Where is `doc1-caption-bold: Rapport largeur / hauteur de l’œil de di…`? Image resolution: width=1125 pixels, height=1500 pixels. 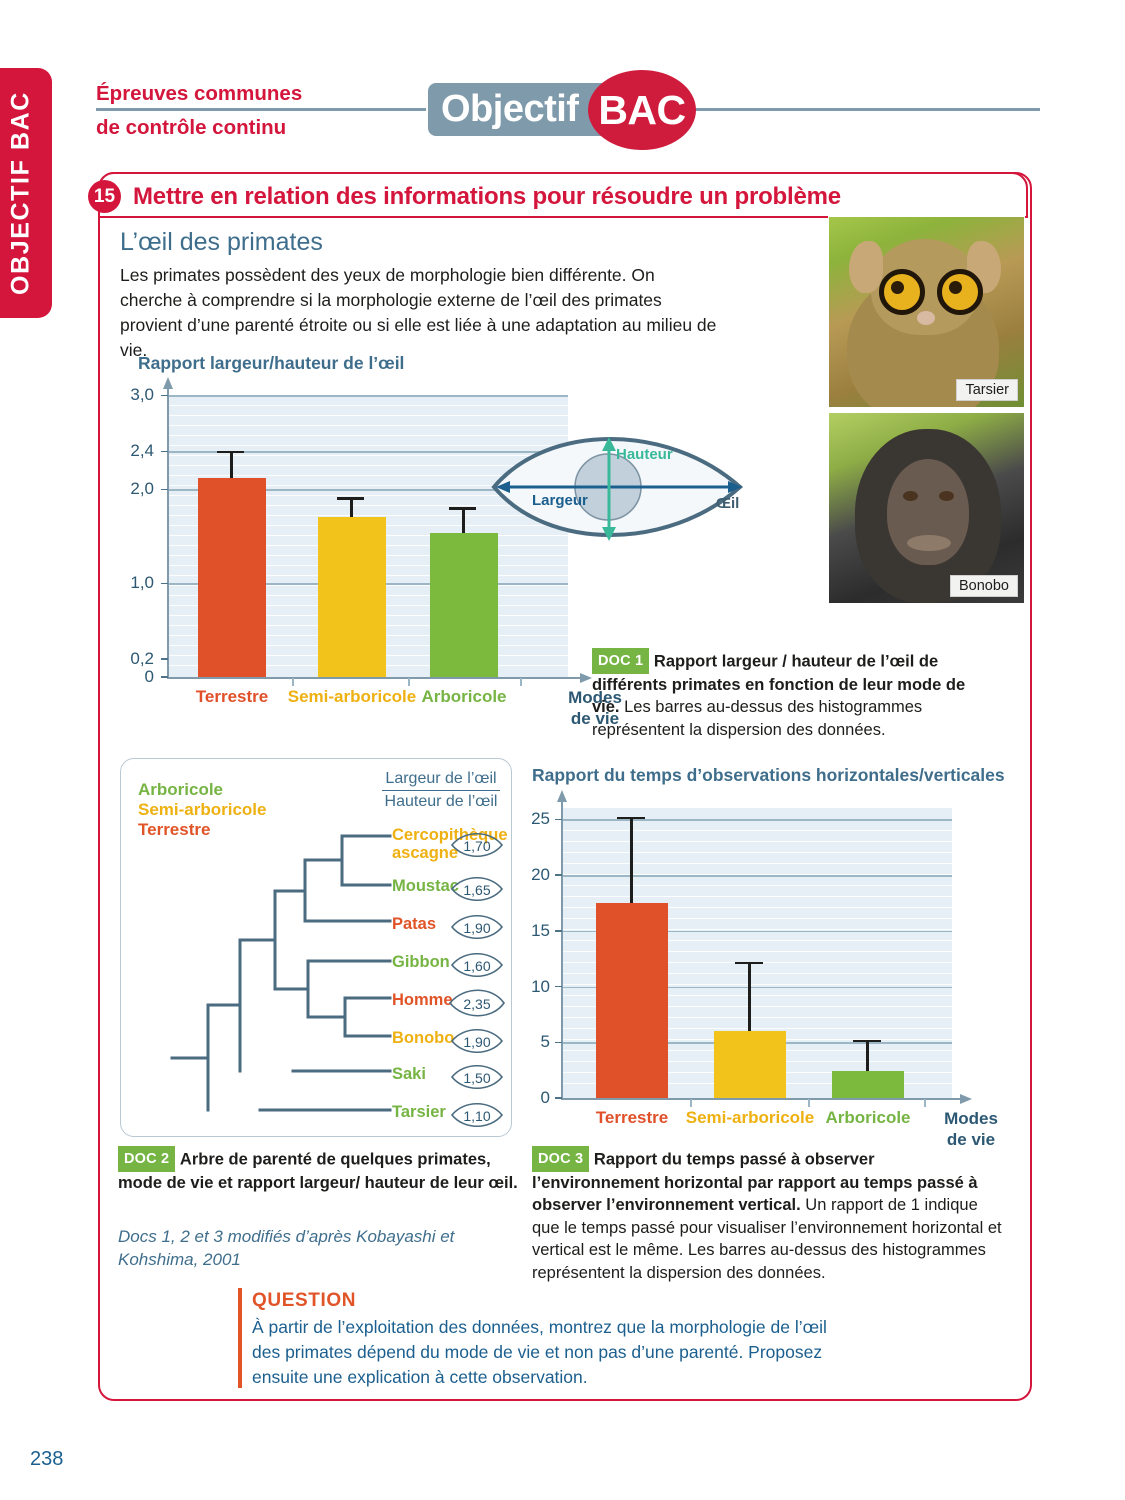
doc1-caption-bold: Rapport largeur / hauteur de l’œil de di… is located at coordinates (779, 684).